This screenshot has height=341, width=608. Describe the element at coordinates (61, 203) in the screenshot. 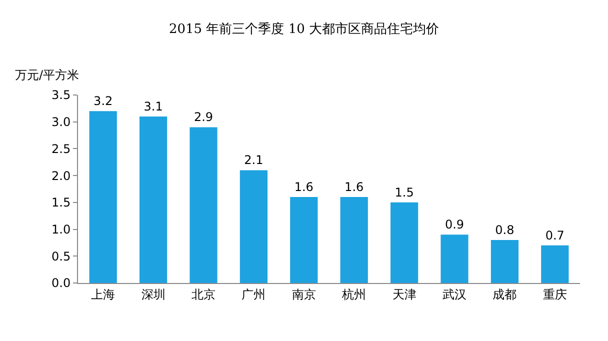

I see `y-tick-label: 1.5` at that location.